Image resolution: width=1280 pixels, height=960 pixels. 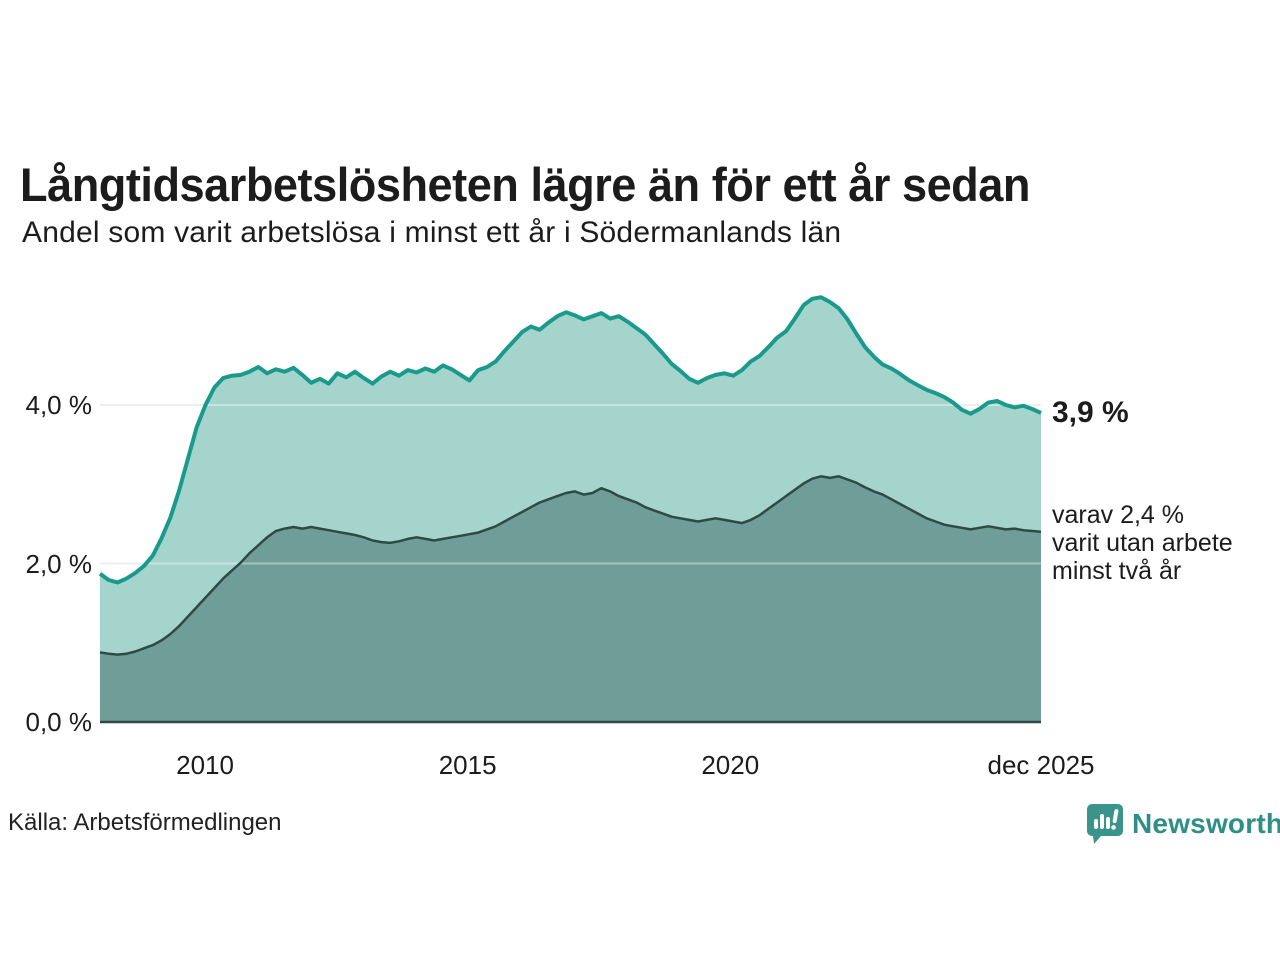 I want to click on y-tick-label: 4,0 %, so click(x=59, y=405).